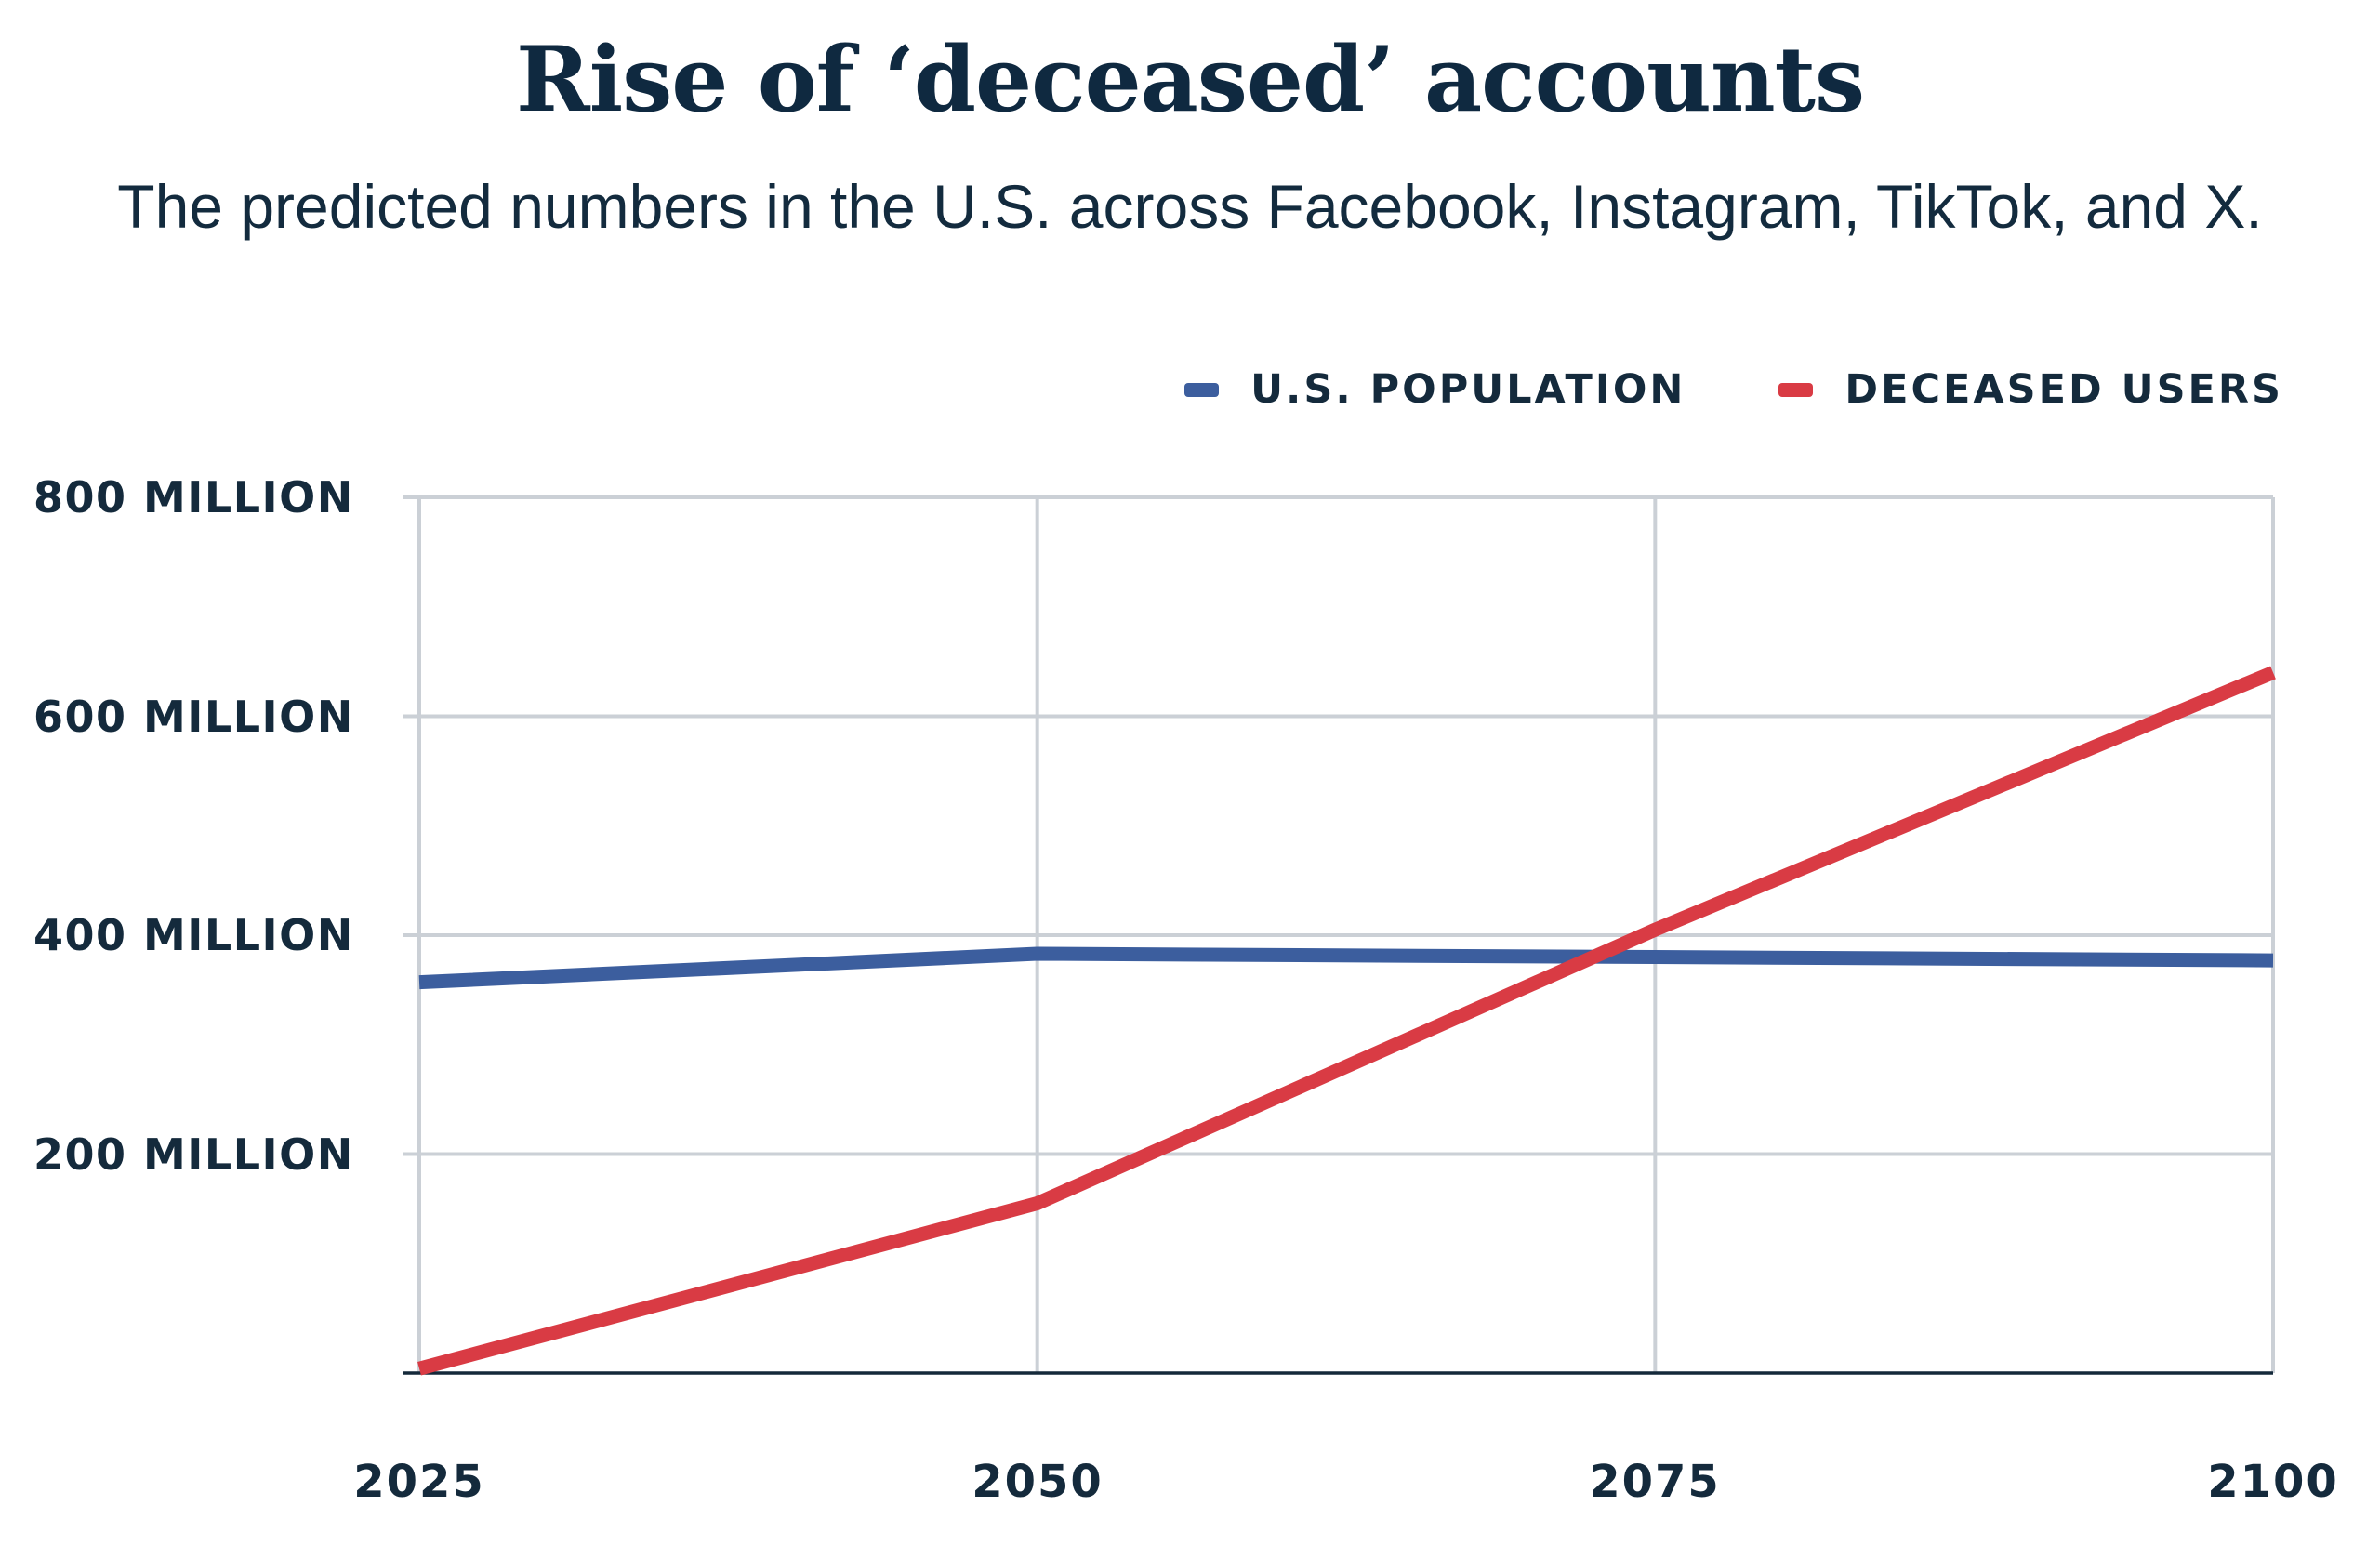  Describe the element at coordinates (193, 1154) in the screenshot. I see `y-axis-tick-label-200m: 200 MILLION` at that location.